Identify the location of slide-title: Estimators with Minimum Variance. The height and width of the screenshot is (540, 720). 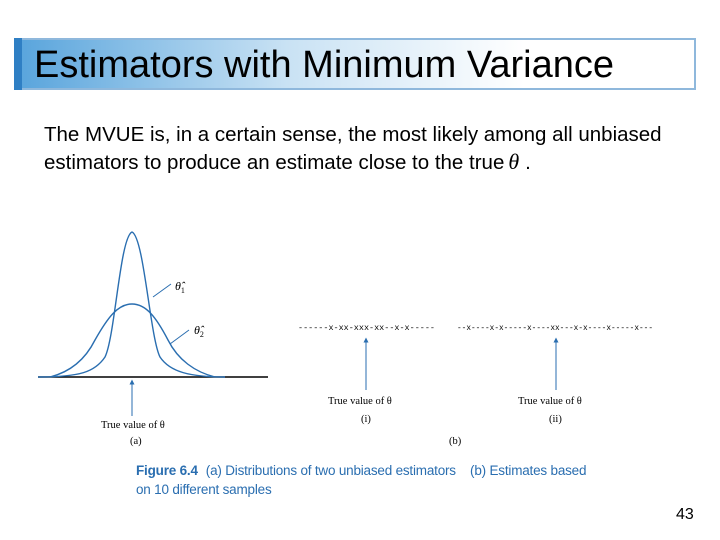
(324, 65).